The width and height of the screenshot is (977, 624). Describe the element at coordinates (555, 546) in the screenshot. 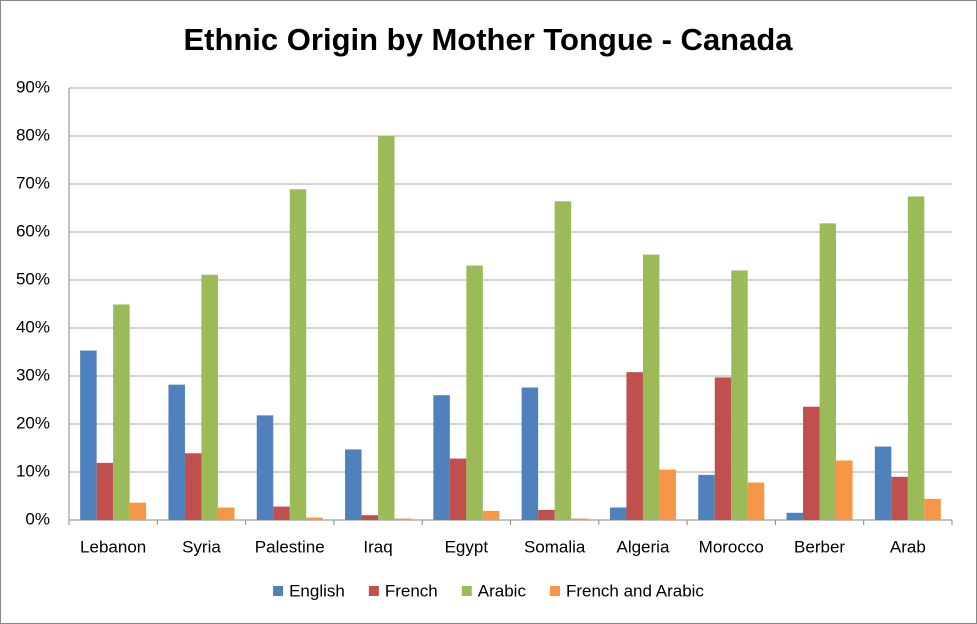

I see `x-tick-label: Somalia` at that location.